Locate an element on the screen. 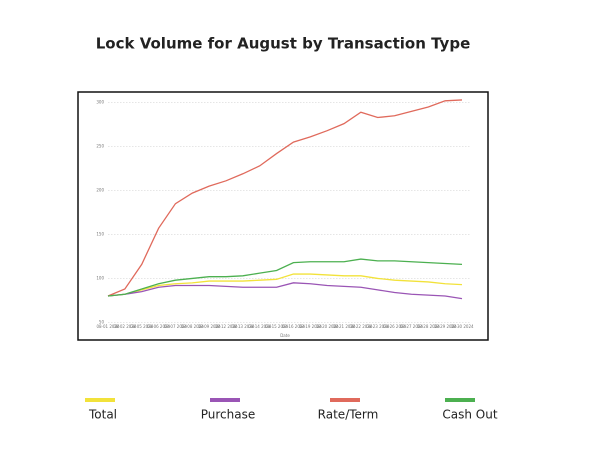 The height and width of the screenshot is (455, 600). x-tick-label: 08-08 2024 is located at coordinates (193, 326).